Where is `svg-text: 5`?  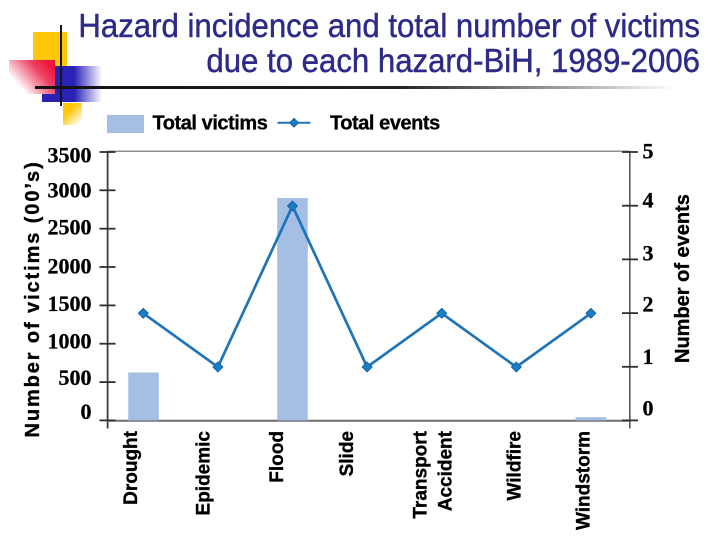
svg-text: 5 is located at coordinates (648, 150).